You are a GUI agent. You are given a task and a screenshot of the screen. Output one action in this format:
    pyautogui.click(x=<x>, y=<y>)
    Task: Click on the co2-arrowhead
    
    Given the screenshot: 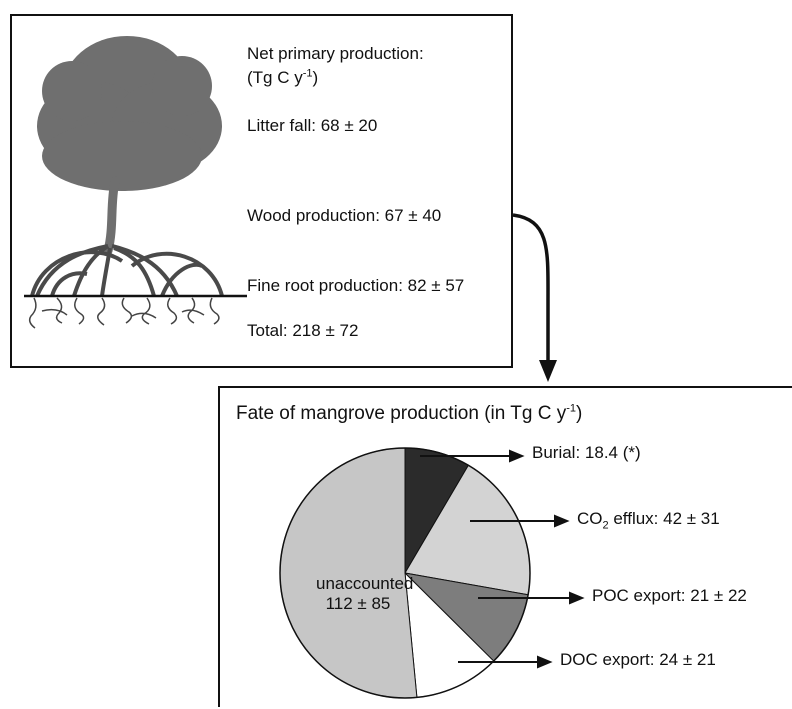 What is the action you would take?
    pyautogui.click(x=562, y=521)
    